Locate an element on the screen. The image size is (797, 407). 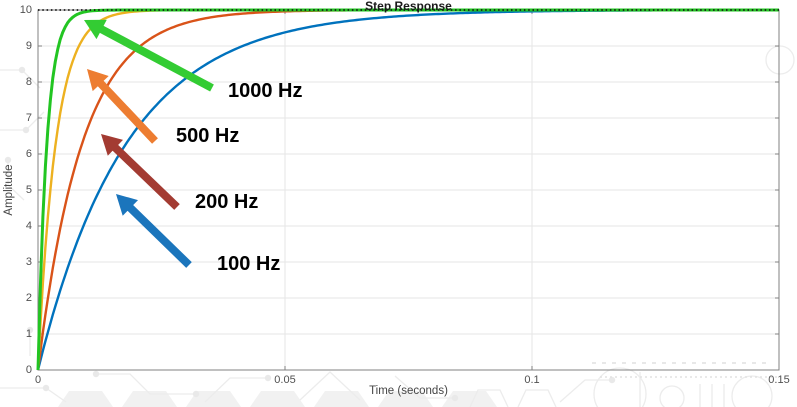
annotation-label-1000hz: 1000 Hz is located at coordinates (265, 91).